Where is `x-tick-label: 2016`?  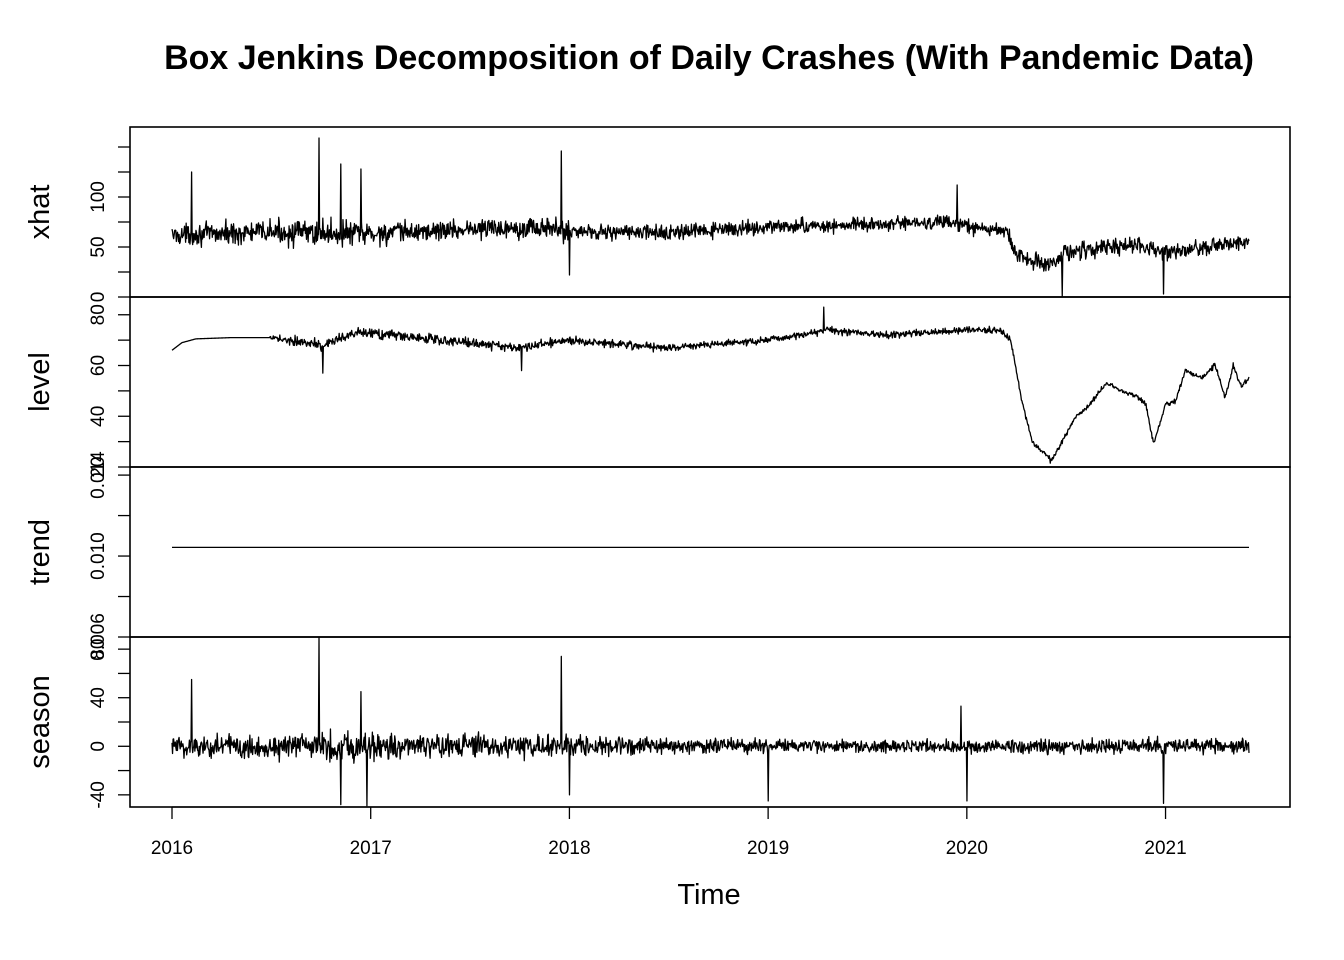
x-tick-label: 2016 is located at coordinates (172, 848).